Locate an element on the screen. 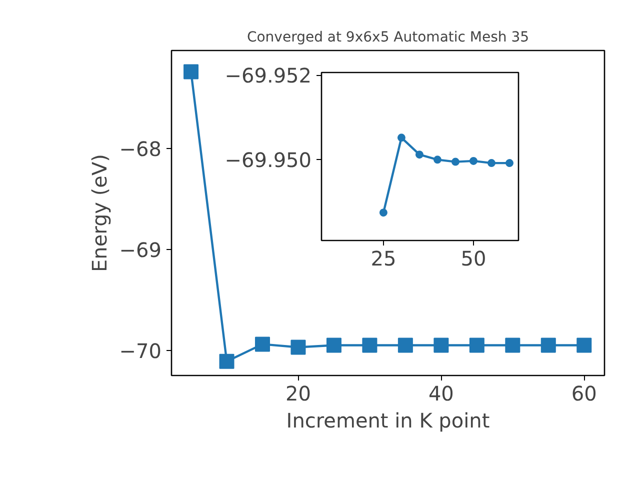  x-tick-label: 50 is located at coordinates (473, 258).